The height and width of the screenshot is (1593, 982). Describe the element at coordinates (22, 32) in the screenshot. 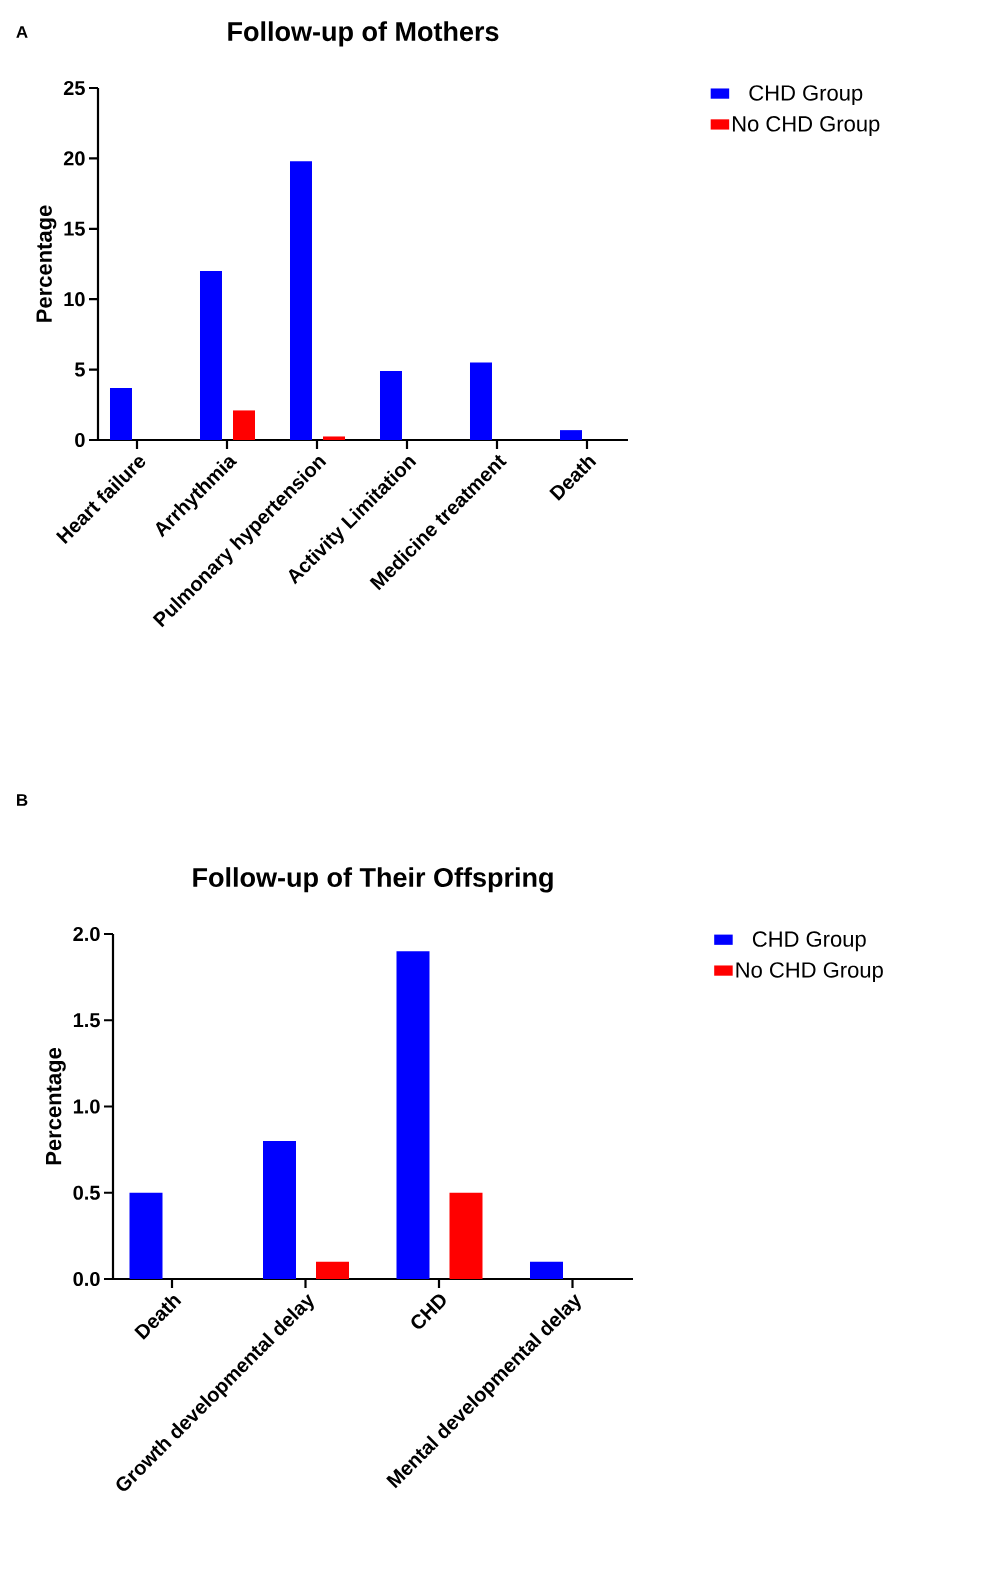

I see `text: A` at that location.